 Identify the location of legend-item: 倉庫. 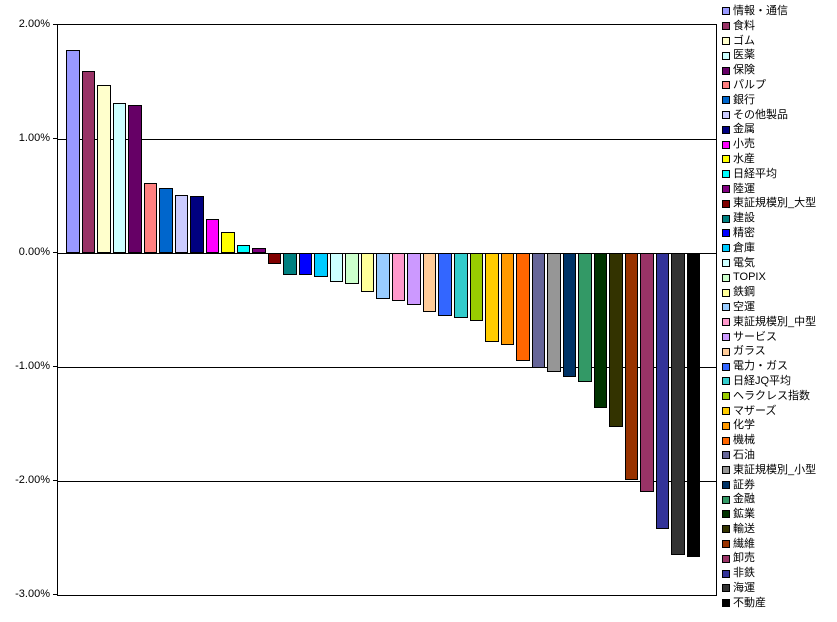
(769, 248).